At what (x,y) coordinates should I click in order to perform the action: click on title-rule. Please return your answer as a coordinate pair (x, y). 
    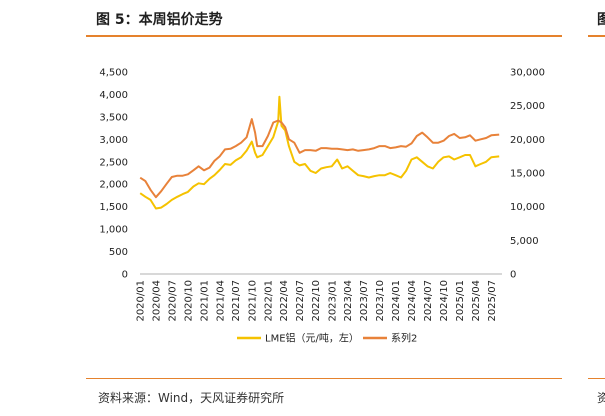
    Looking at the image, I should click on (324, 36).